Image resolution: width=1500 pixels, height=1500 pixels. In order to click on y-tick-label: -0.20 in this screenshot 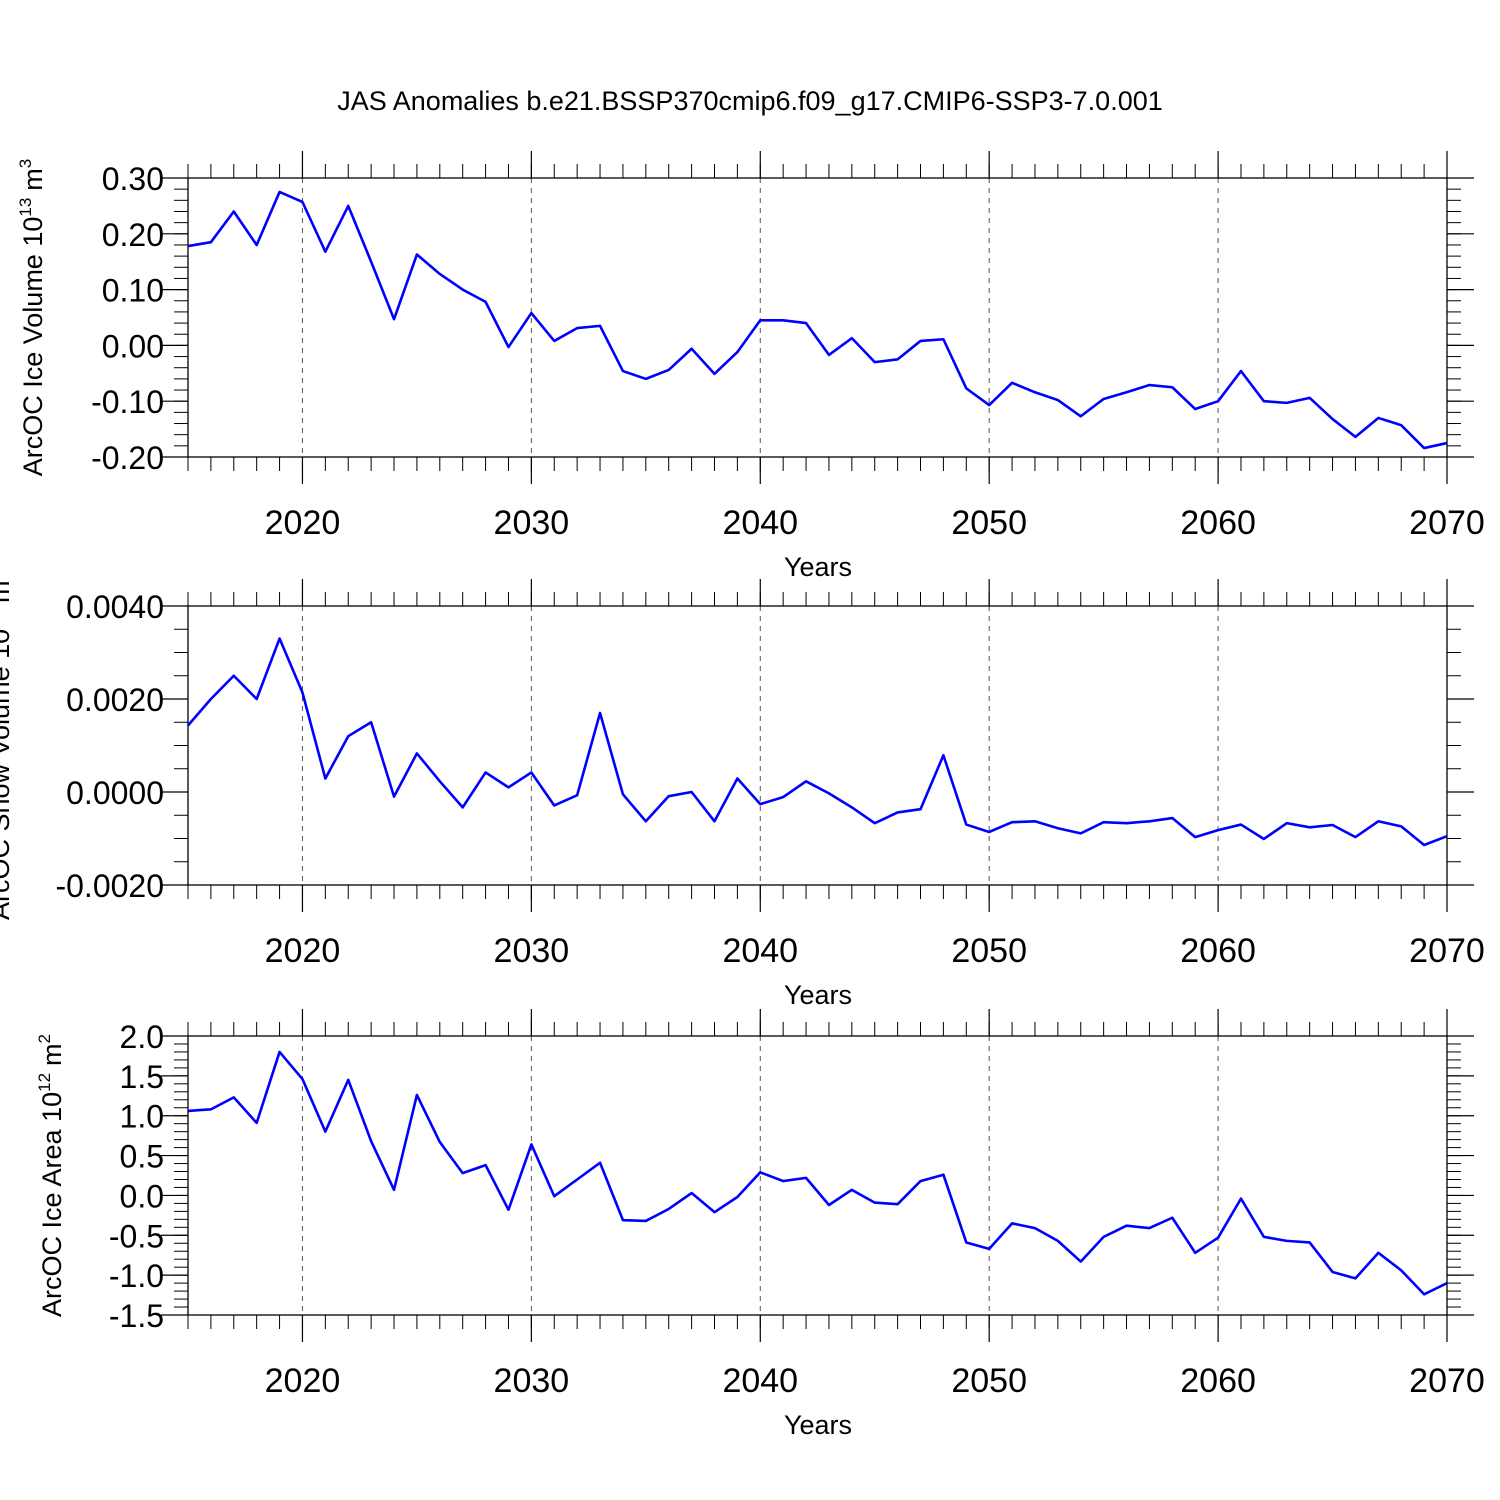, I will do `click(127, 458)`.